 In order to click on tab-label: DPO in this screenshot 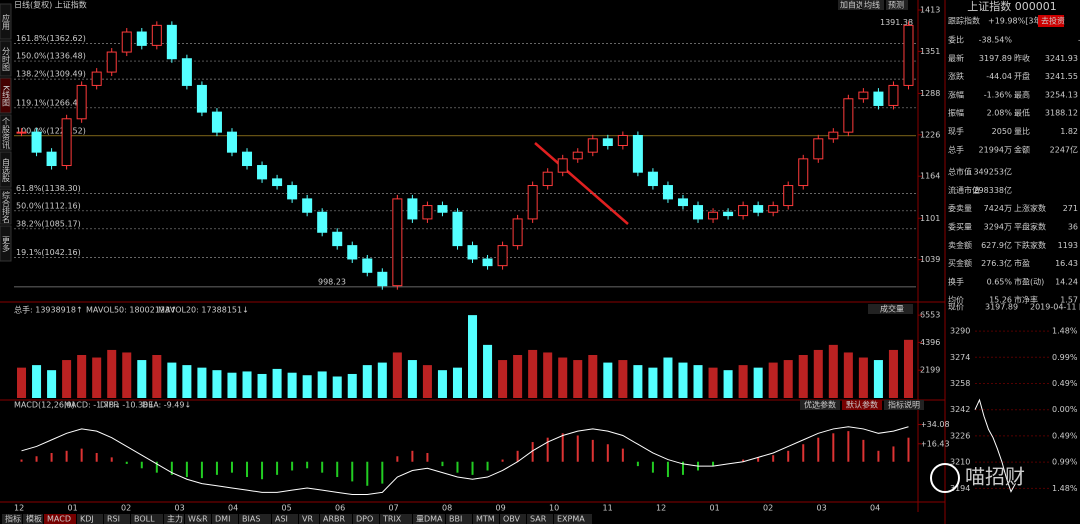, I will do `click(364, 519)`.